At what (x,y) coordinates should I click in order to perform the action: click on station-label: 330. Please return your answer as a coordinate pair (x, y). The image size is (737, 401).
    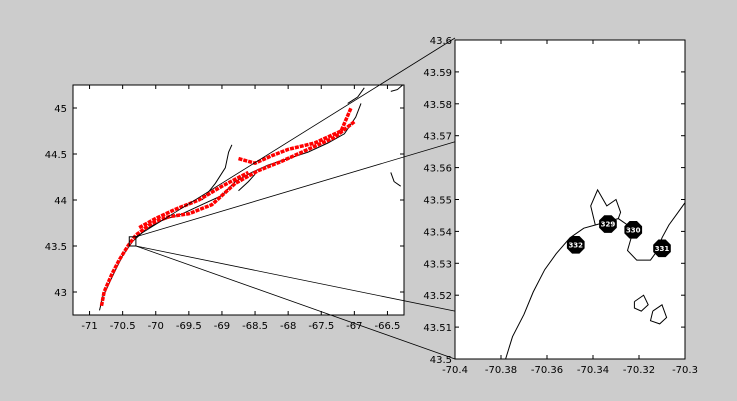
    Looking at the image, I should click on (633, 230).